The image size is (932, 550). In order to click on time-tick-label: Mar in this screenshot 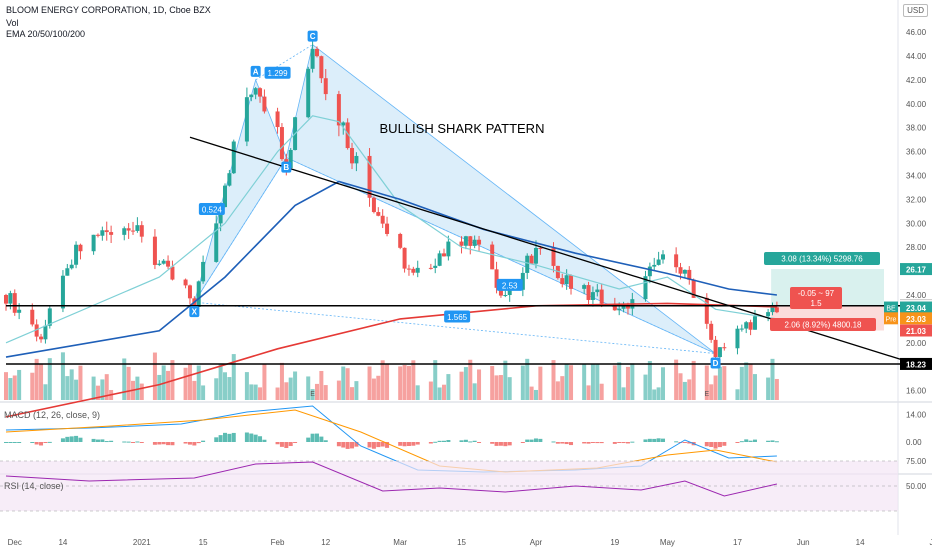, I will do `click(400, 542)`.